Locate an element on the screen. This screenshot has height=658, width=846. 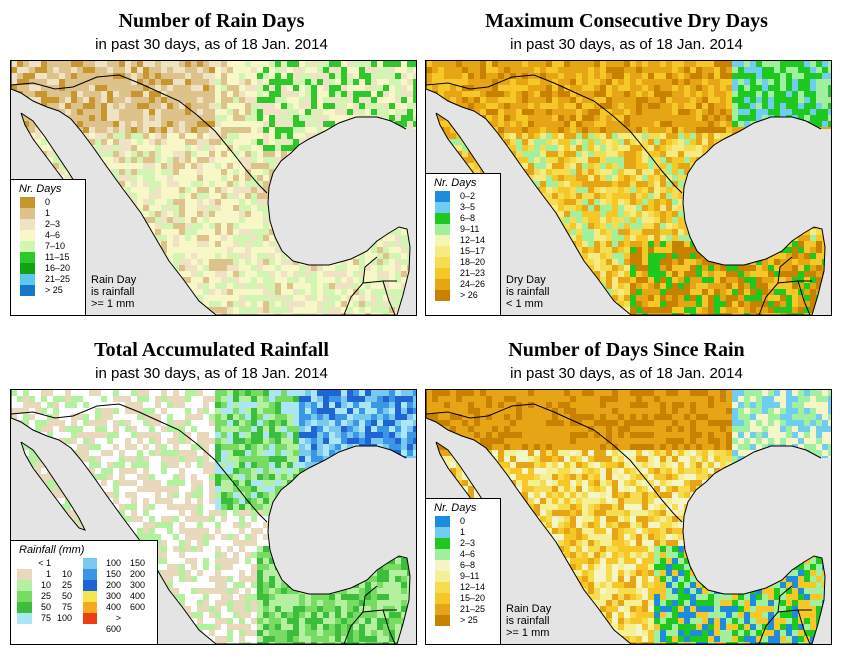
legend-label: 1 is located at coordinates (48, 213).